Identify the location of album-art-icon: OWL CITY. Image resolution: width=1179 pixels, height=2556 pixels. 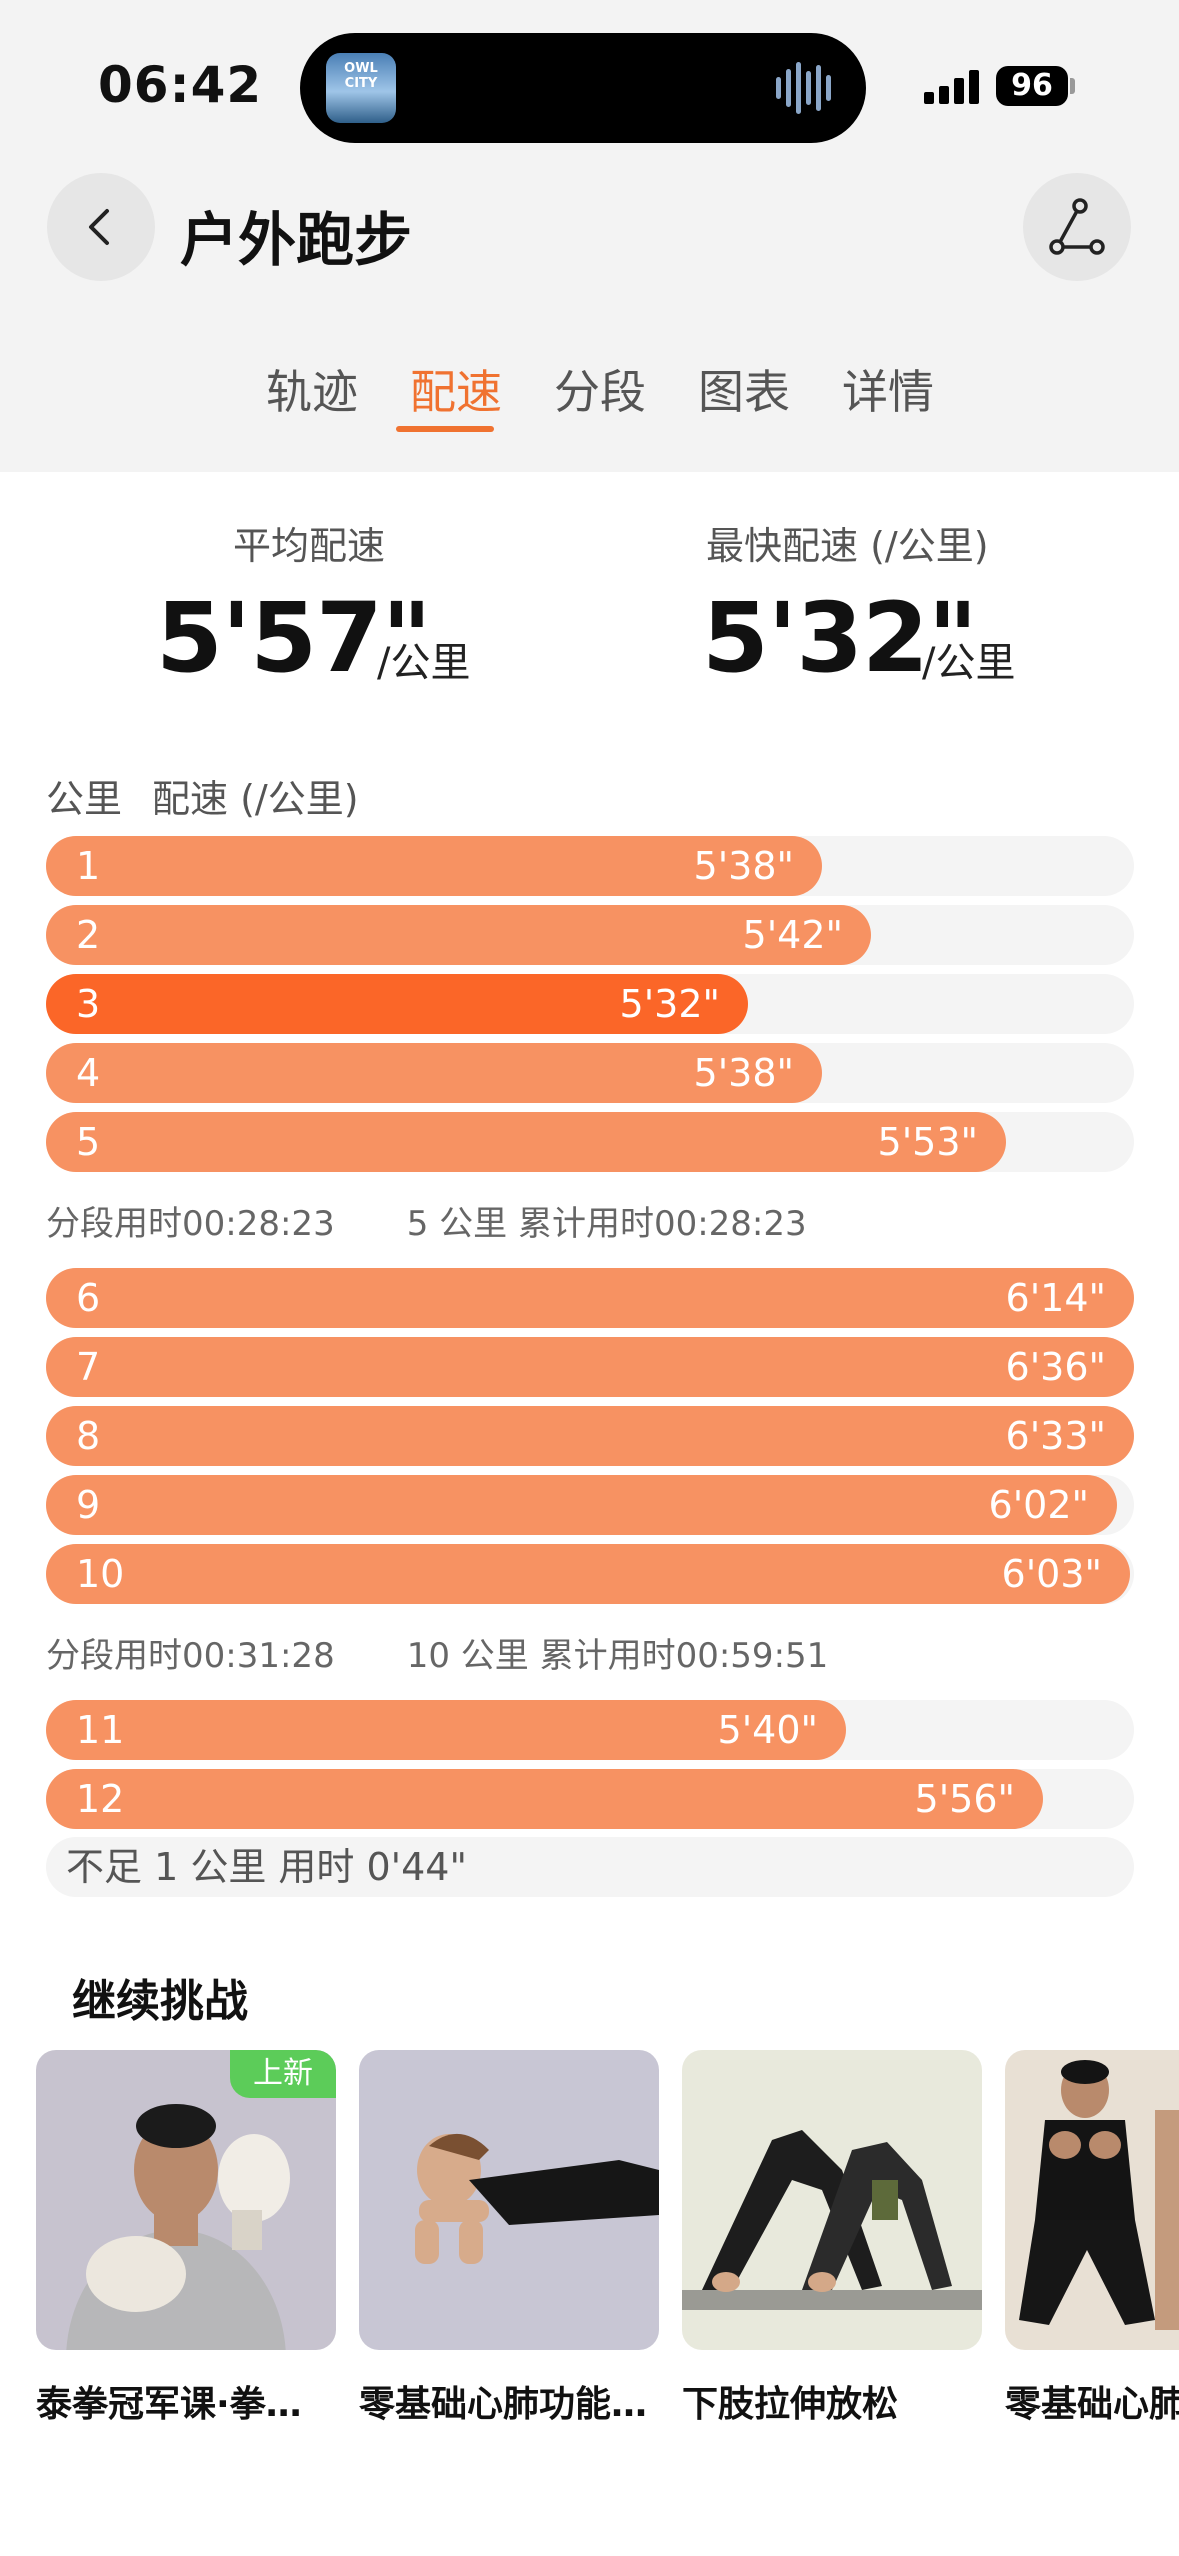
(361, 88).